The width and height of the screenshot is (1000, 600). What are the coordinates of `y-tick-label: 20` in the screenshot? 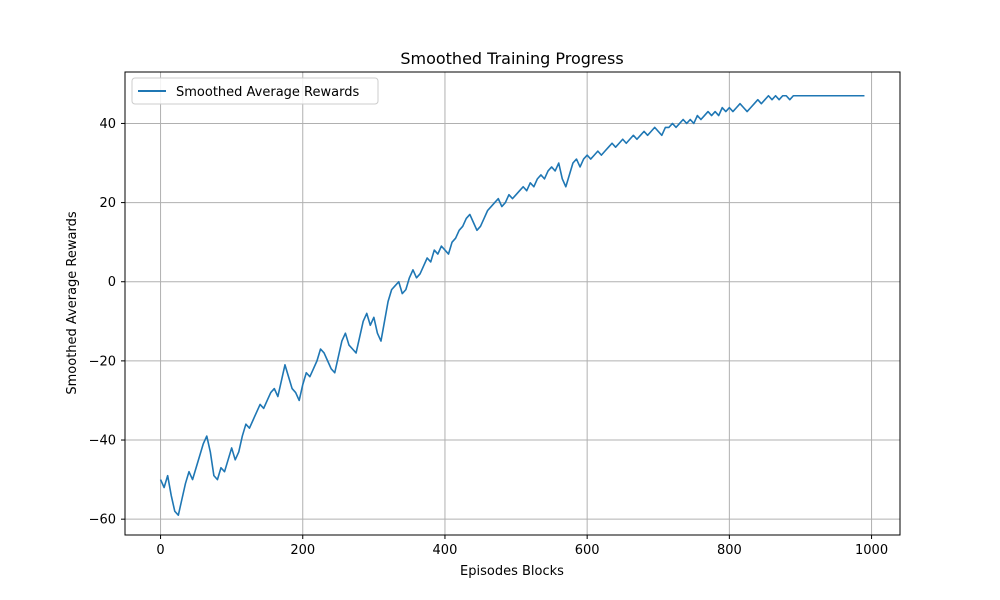 It's located at (107, 203).